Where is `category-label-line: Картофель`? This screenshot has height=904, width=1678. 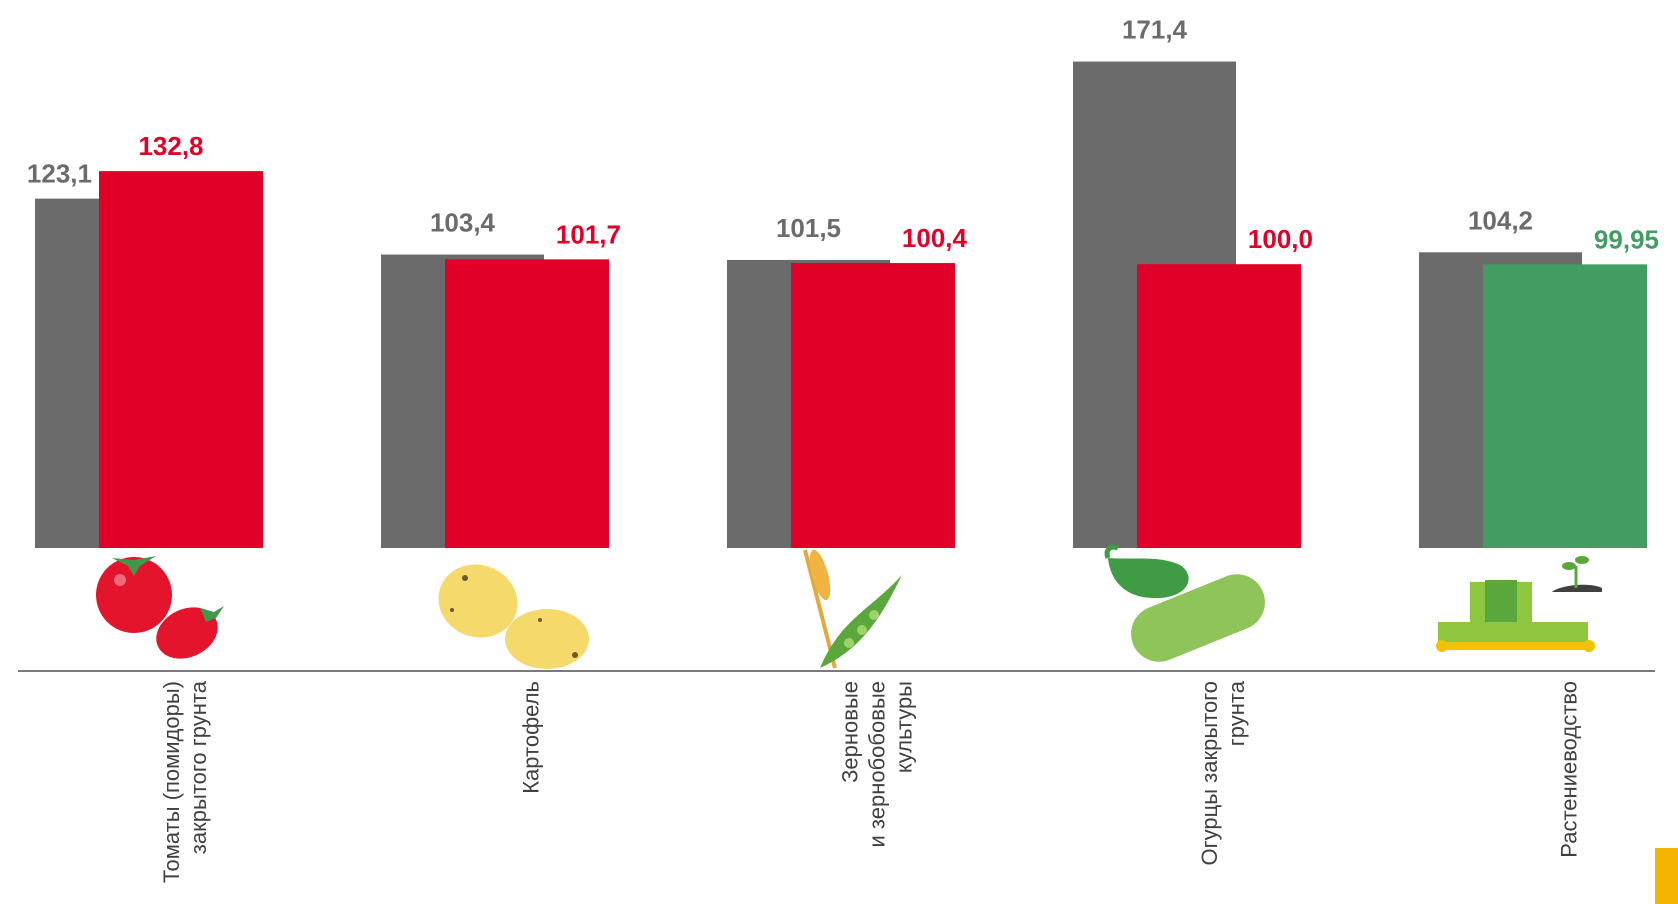 category-label-line: Картофель is located at coordinates (531, 737).